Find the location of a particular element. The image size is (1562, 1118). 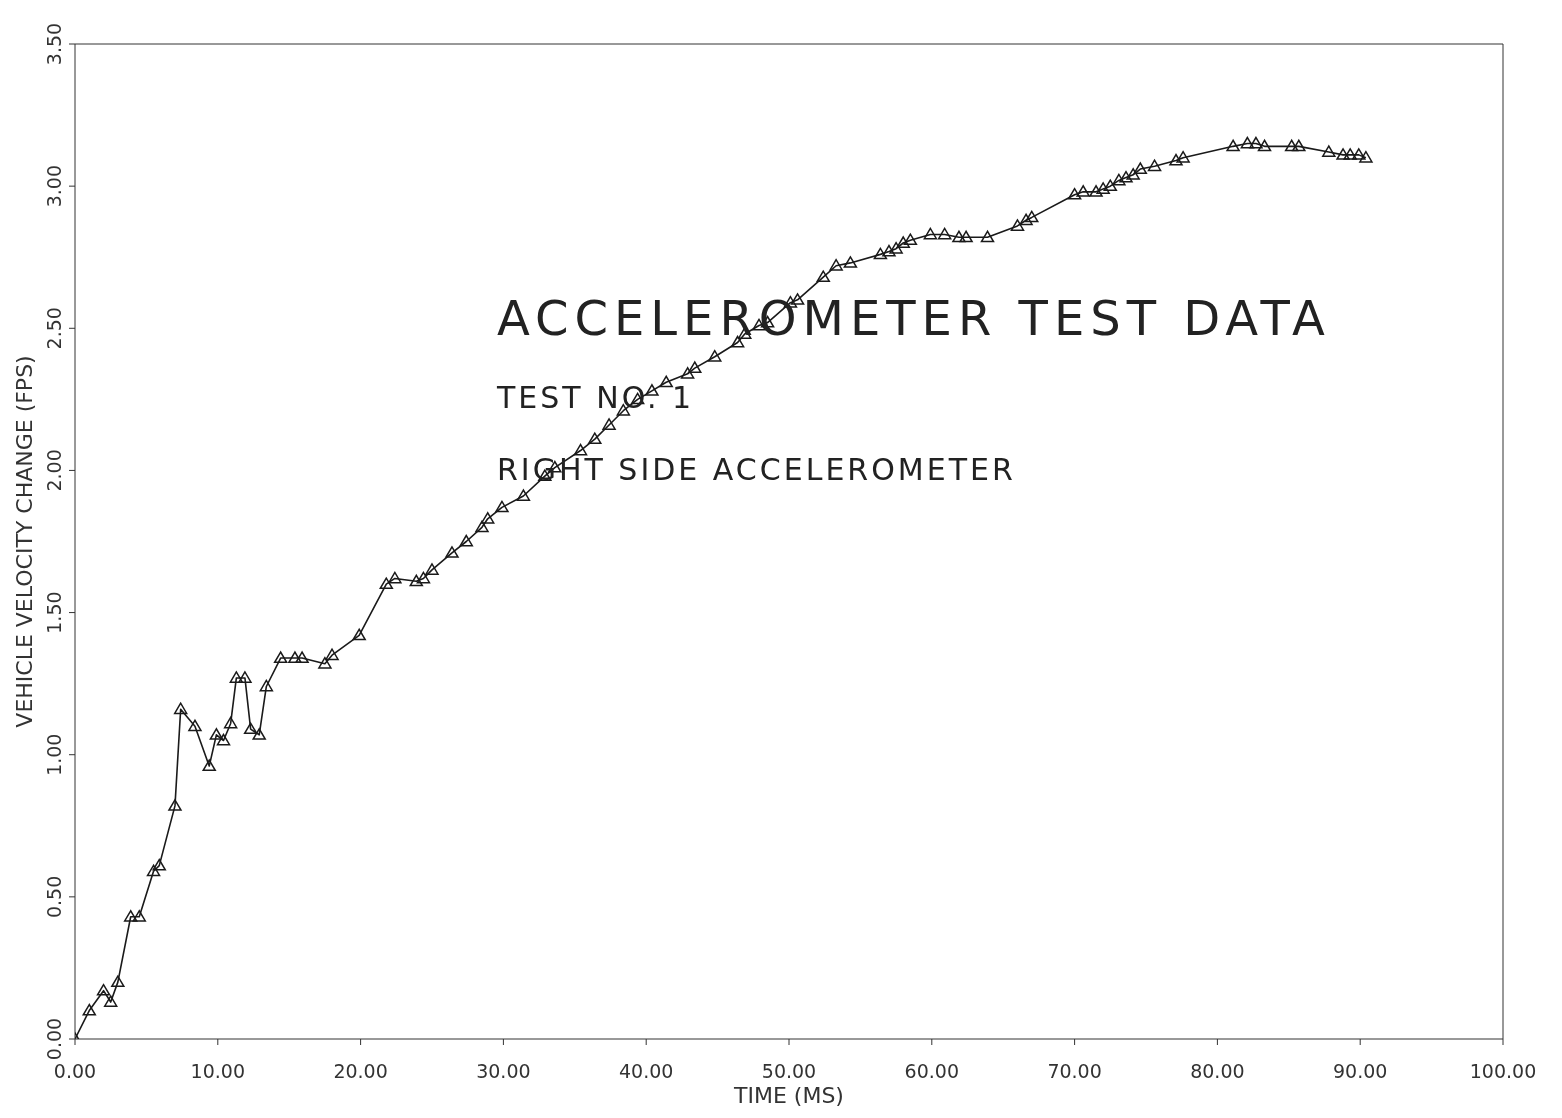

y-tick-label: 2.50 is located at coordinates (54, 328).